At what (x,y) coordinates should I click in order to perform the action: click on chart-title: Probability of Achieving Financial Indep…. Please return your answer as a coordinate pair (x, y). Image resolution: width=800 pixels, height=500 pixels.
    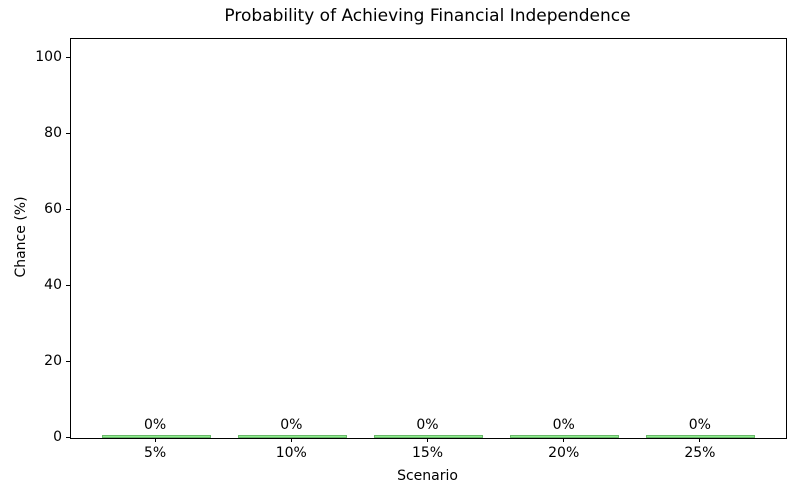
    Looking at the image, I should click on (427, 16).